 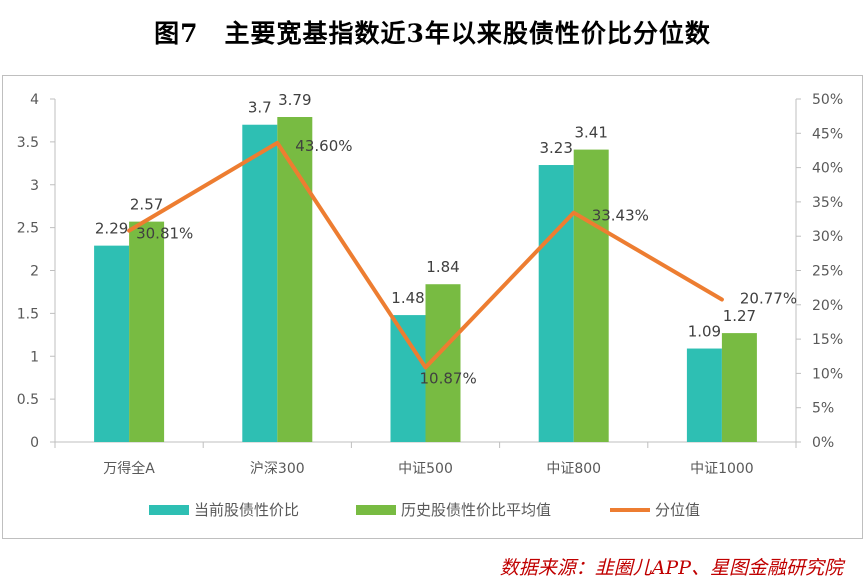 What do you see at coordinates (677, 510) in the screenshot?
I see `legend-label: 分位值` at bounding box center [677, 510].